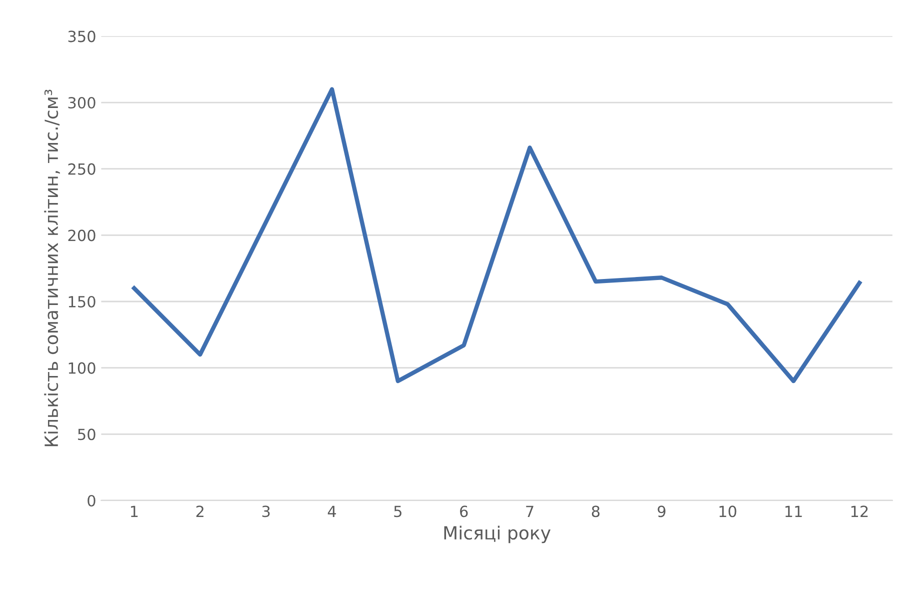 This screenshot has height=603, width=920. I want to click on y-tick-label: 350, so click(82, 36).